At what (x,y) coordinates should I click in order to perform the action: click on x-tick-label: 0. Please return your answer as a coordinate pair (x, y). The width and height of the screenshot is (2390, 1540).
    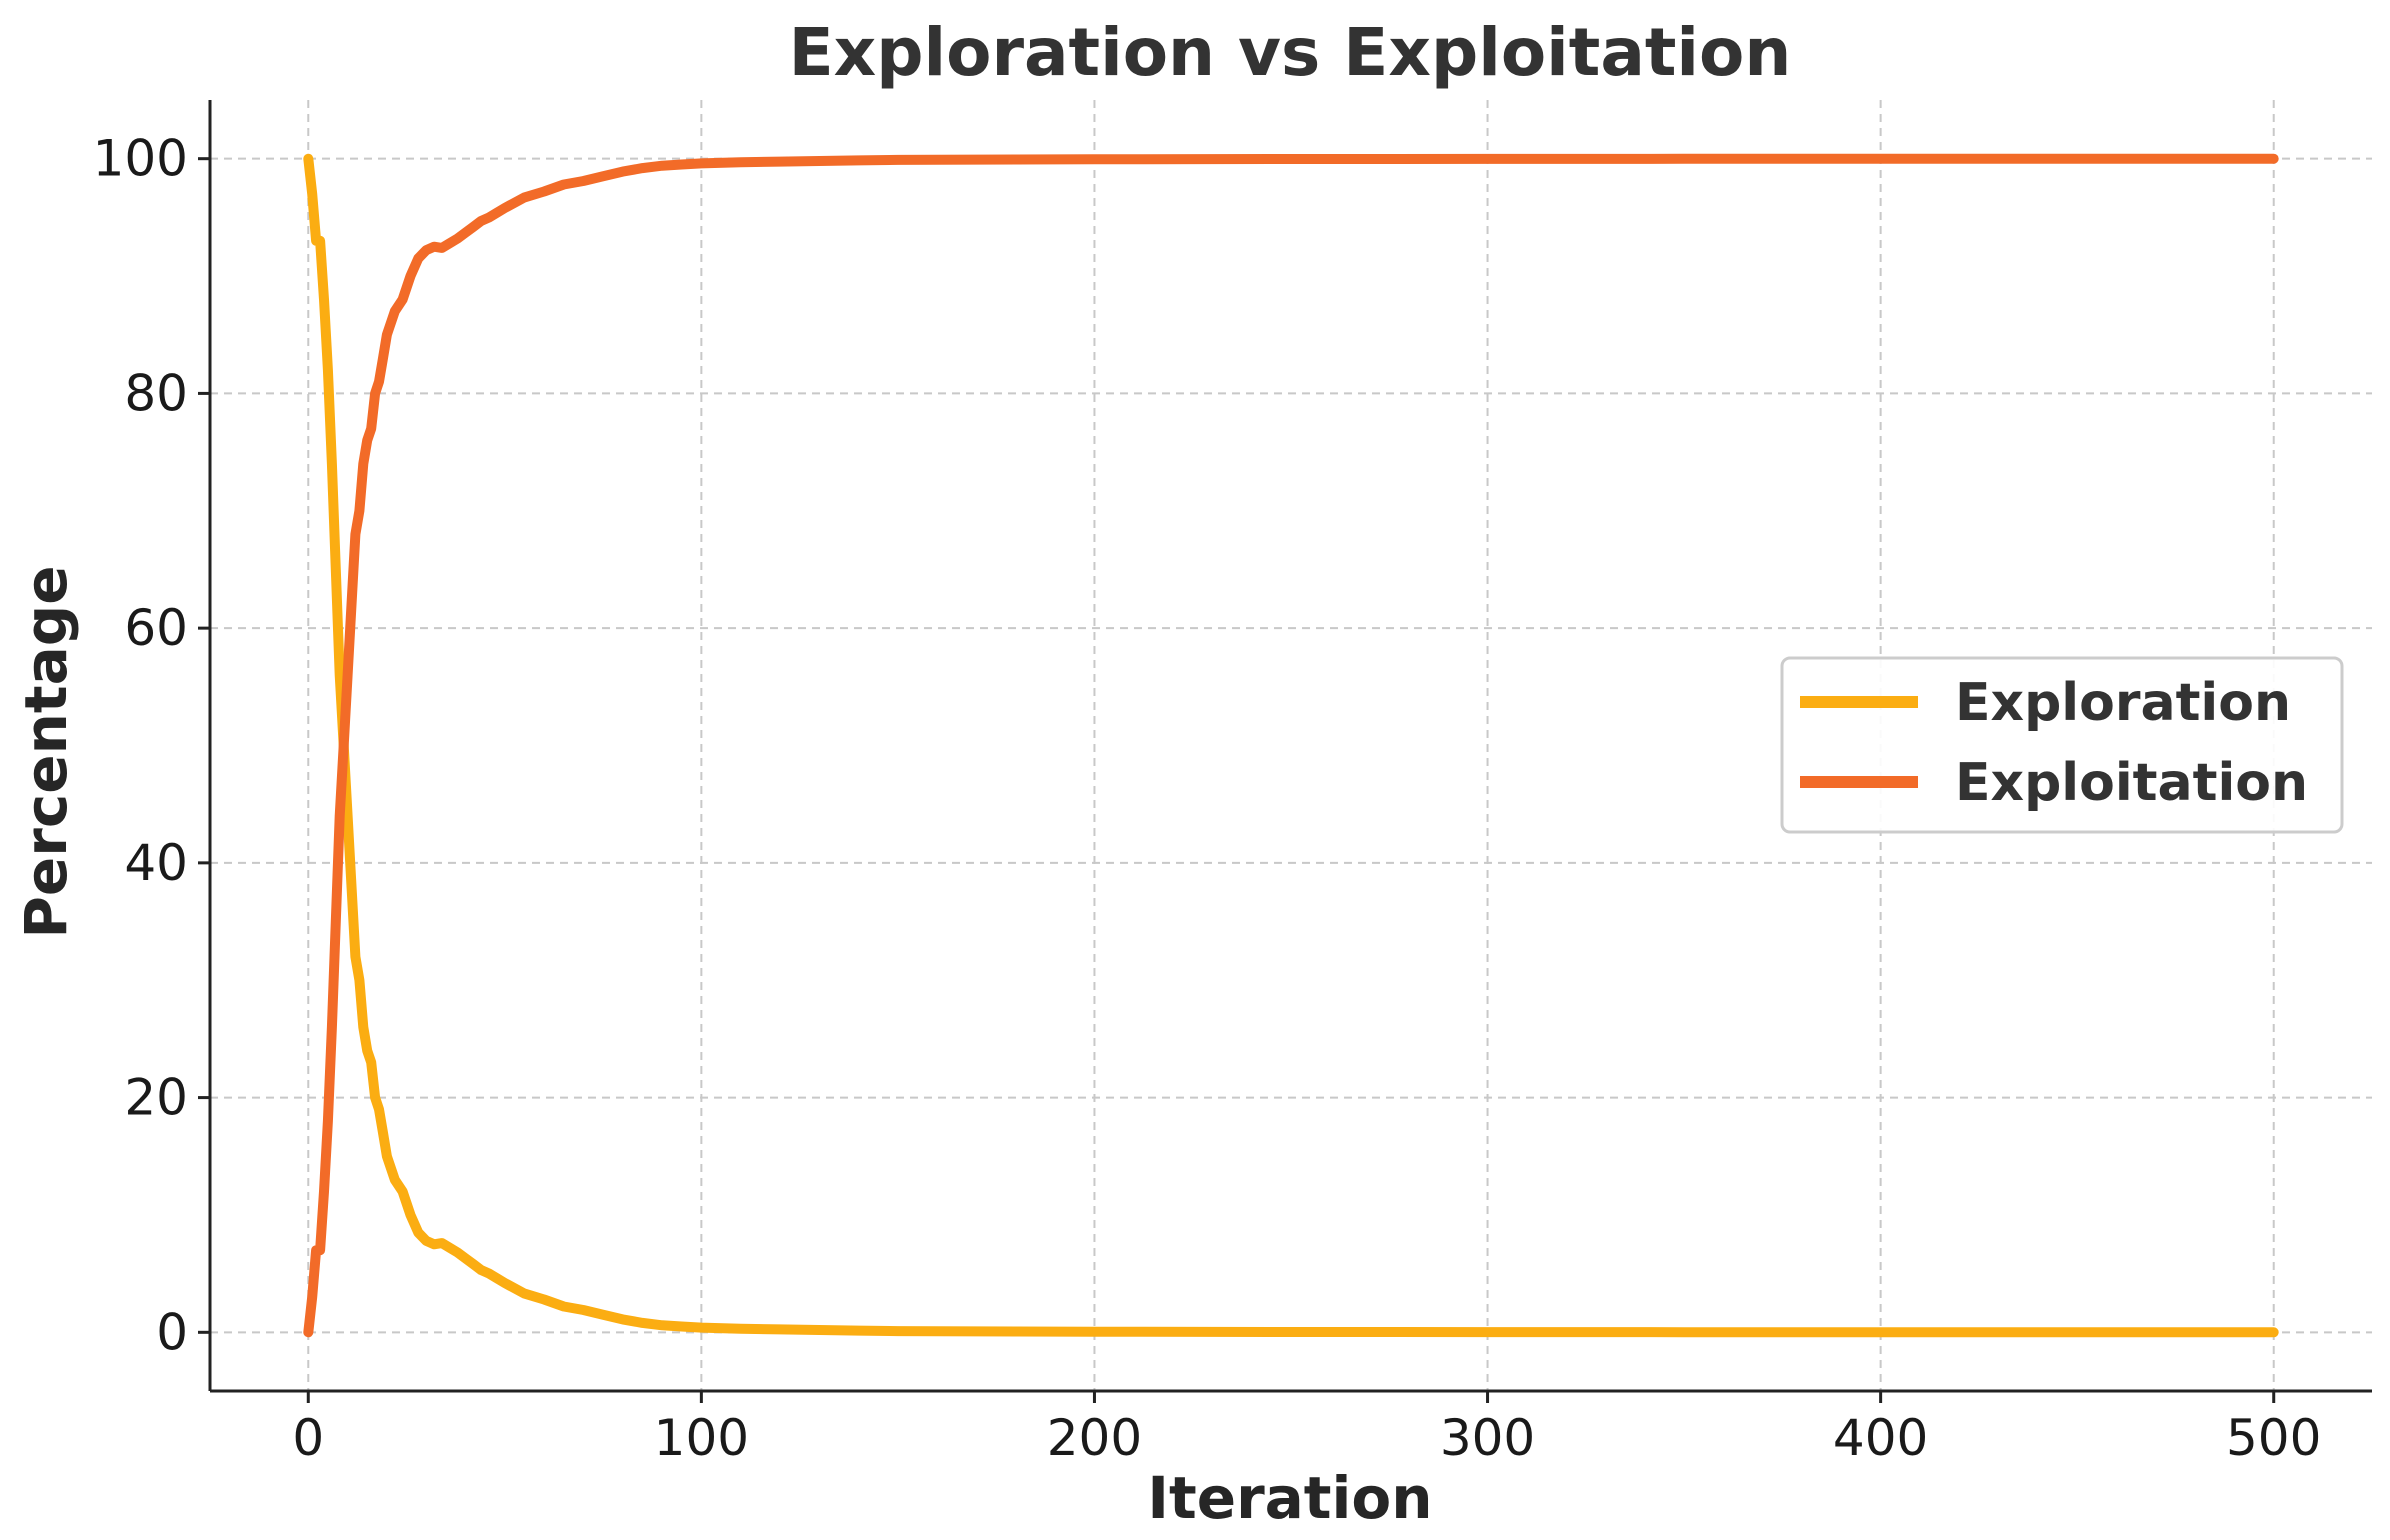
    Looking at the image, I should click on (308, 1438).